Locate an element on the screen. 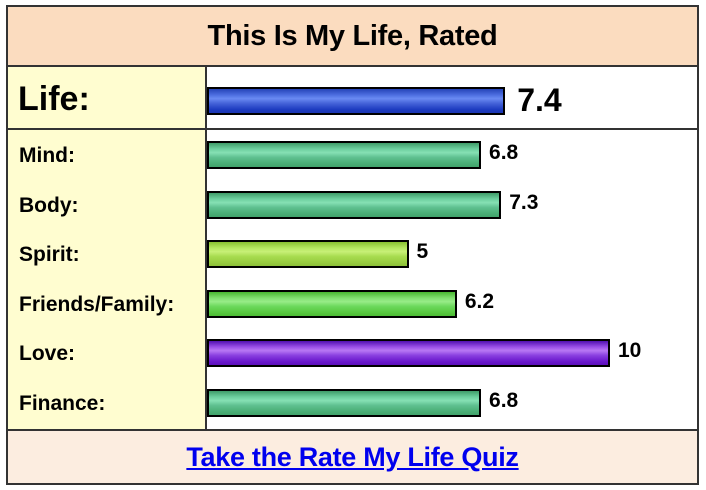  rating-label: Mind: is located at coordinates (47, 155).